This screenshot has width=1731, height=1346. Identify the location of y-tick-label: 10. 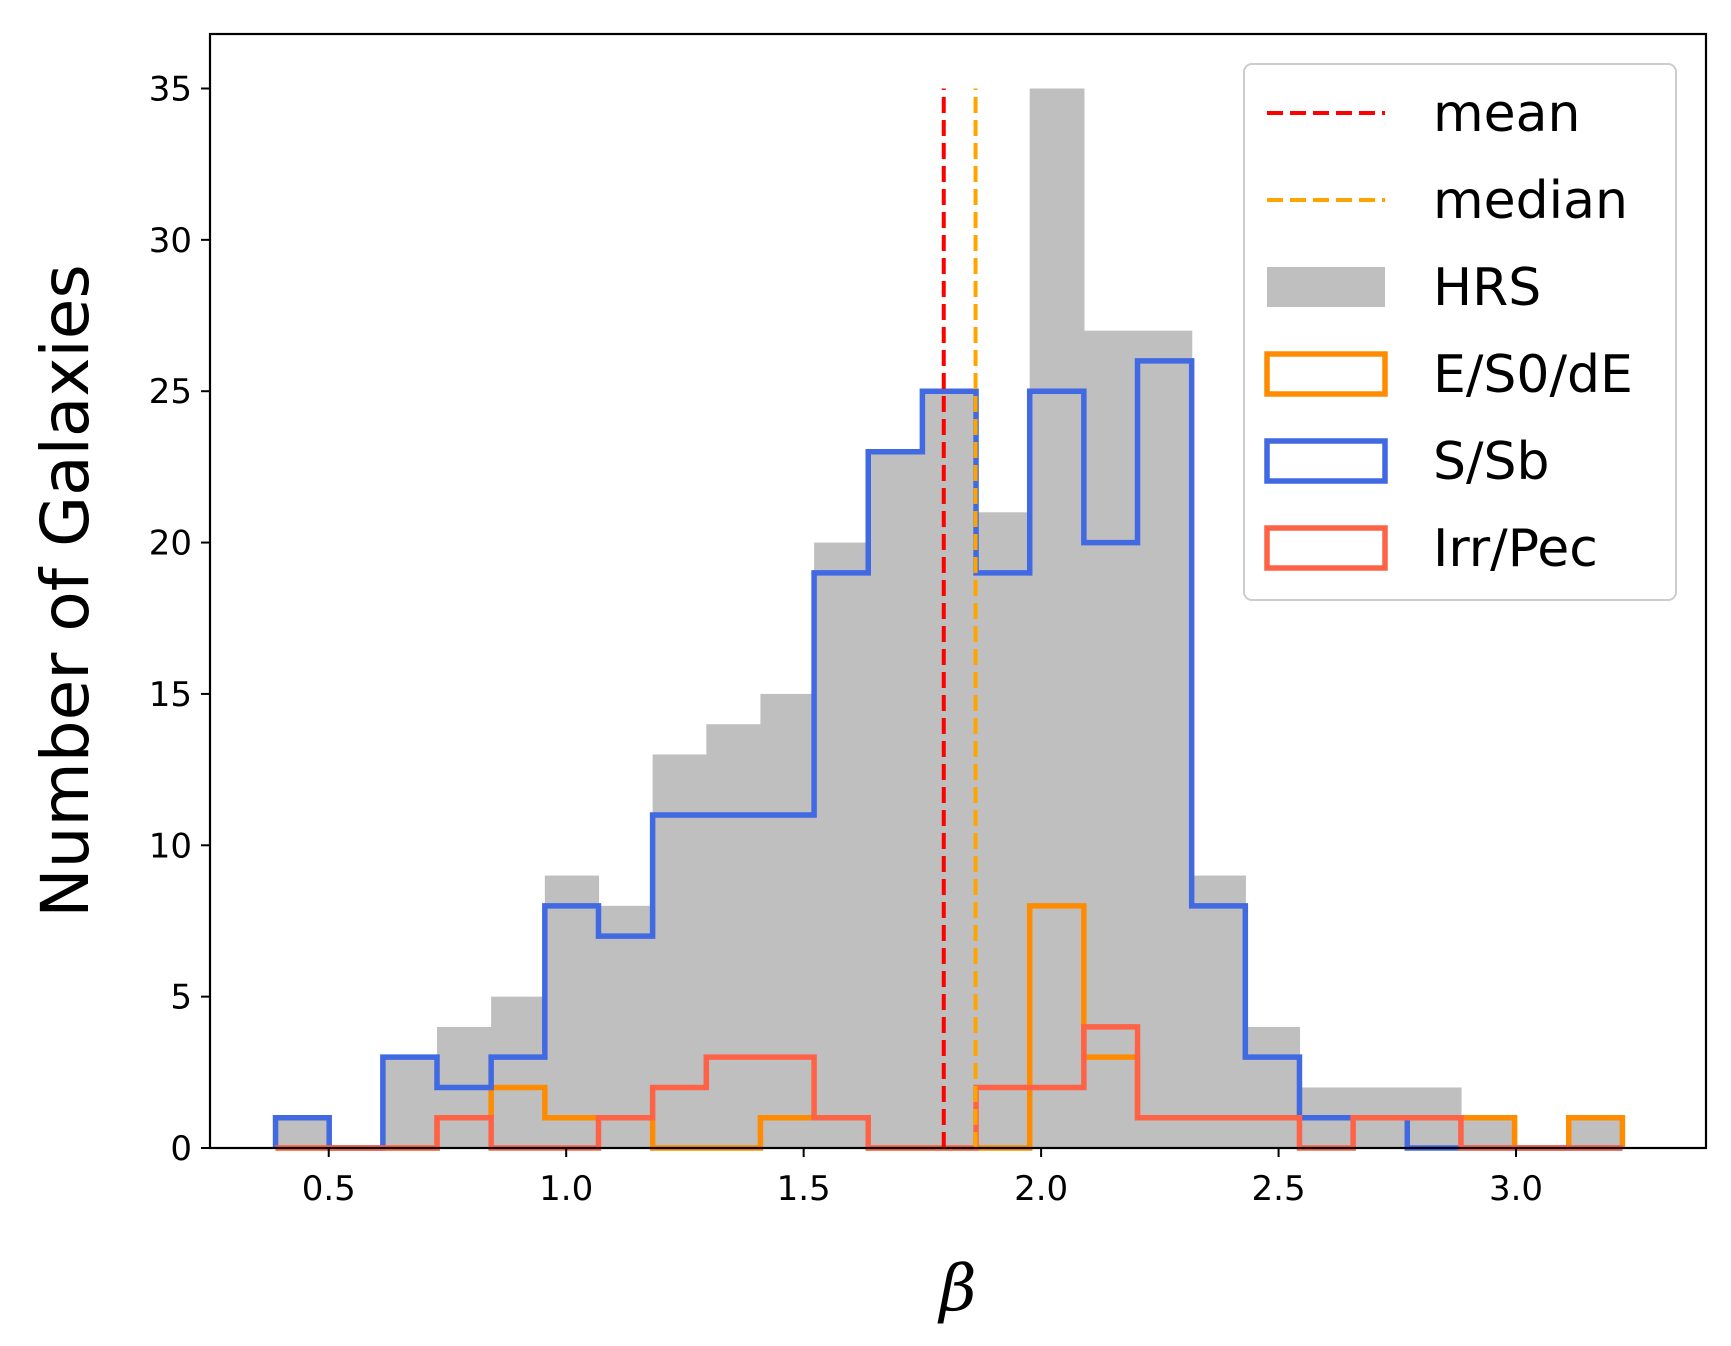
(170, 846).